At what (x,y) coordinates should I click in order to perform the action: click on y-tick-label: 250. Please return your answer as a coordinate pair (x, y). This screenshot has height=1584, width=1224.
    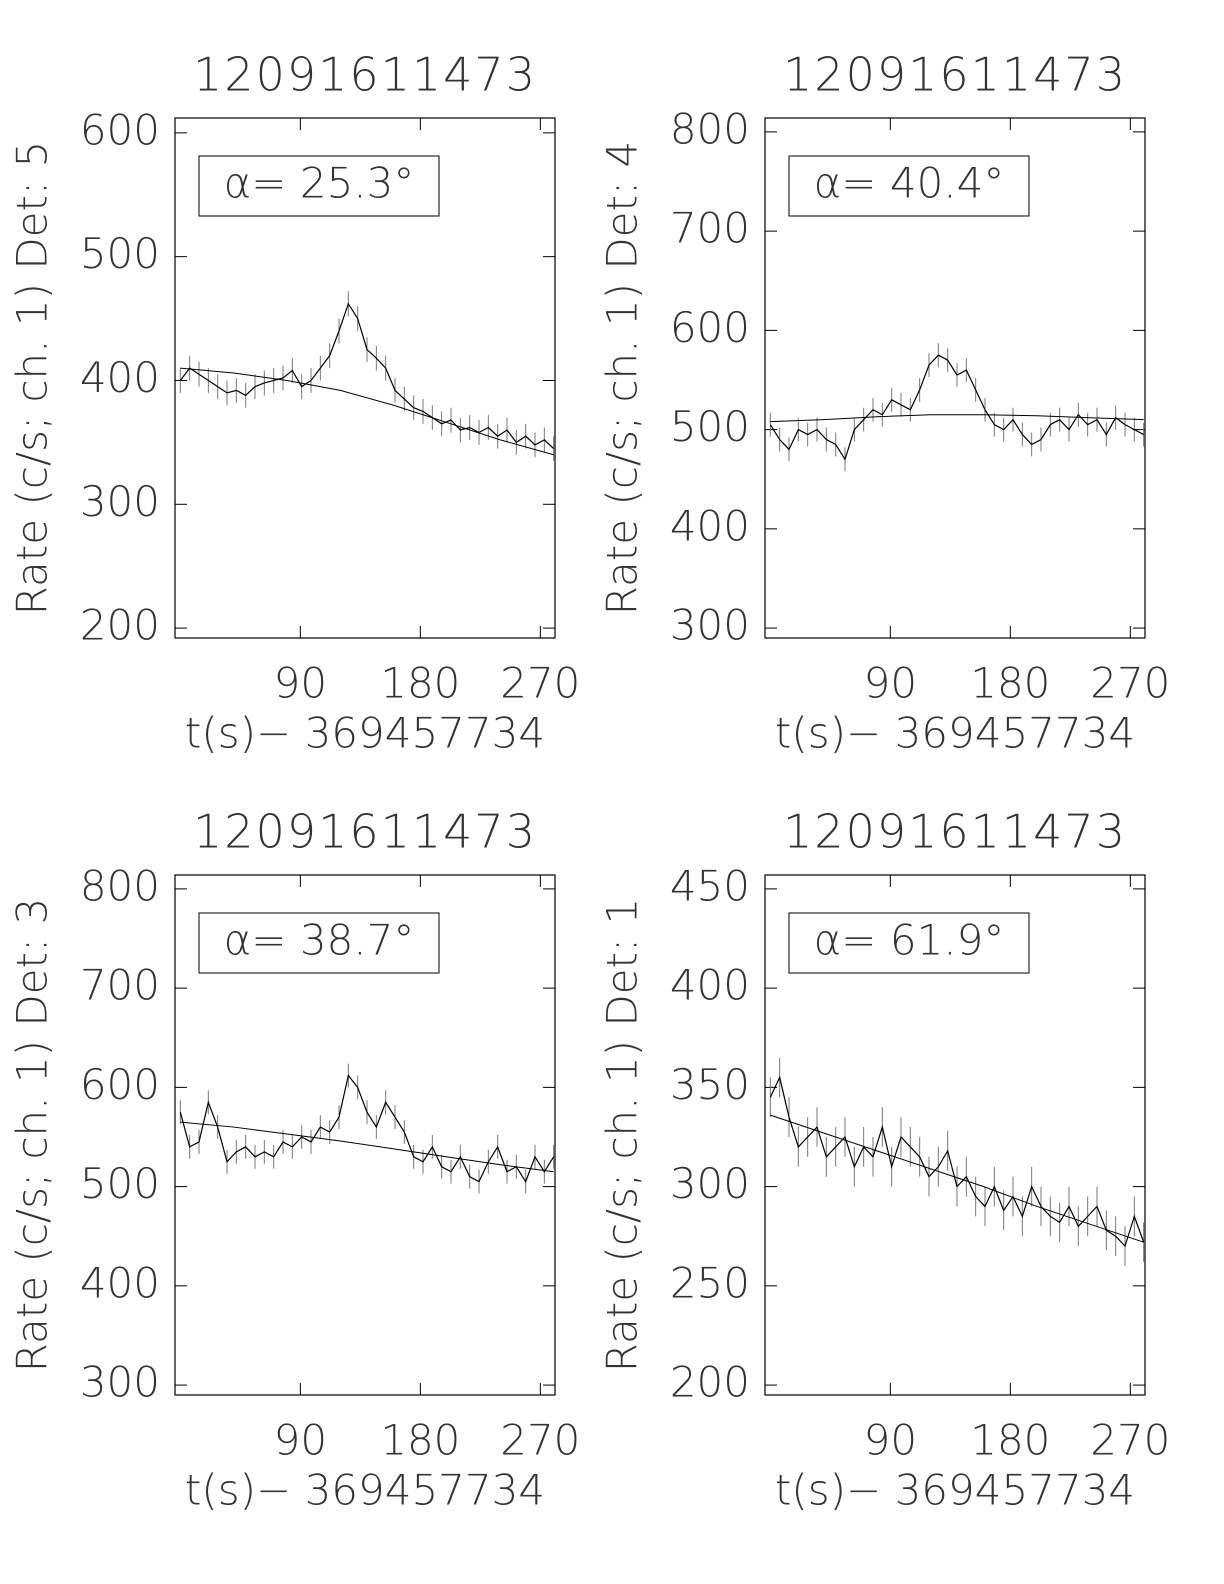
    Looking at the image, I should click on (710, 1282).